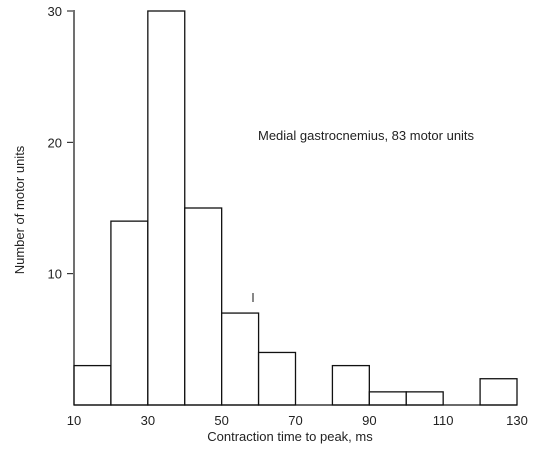 The image size is (547, 449). What do you see at coordinates (55, 11) in the screenshot?
I see `y-tick-label-30: 30` at bounding box center [55, 11].